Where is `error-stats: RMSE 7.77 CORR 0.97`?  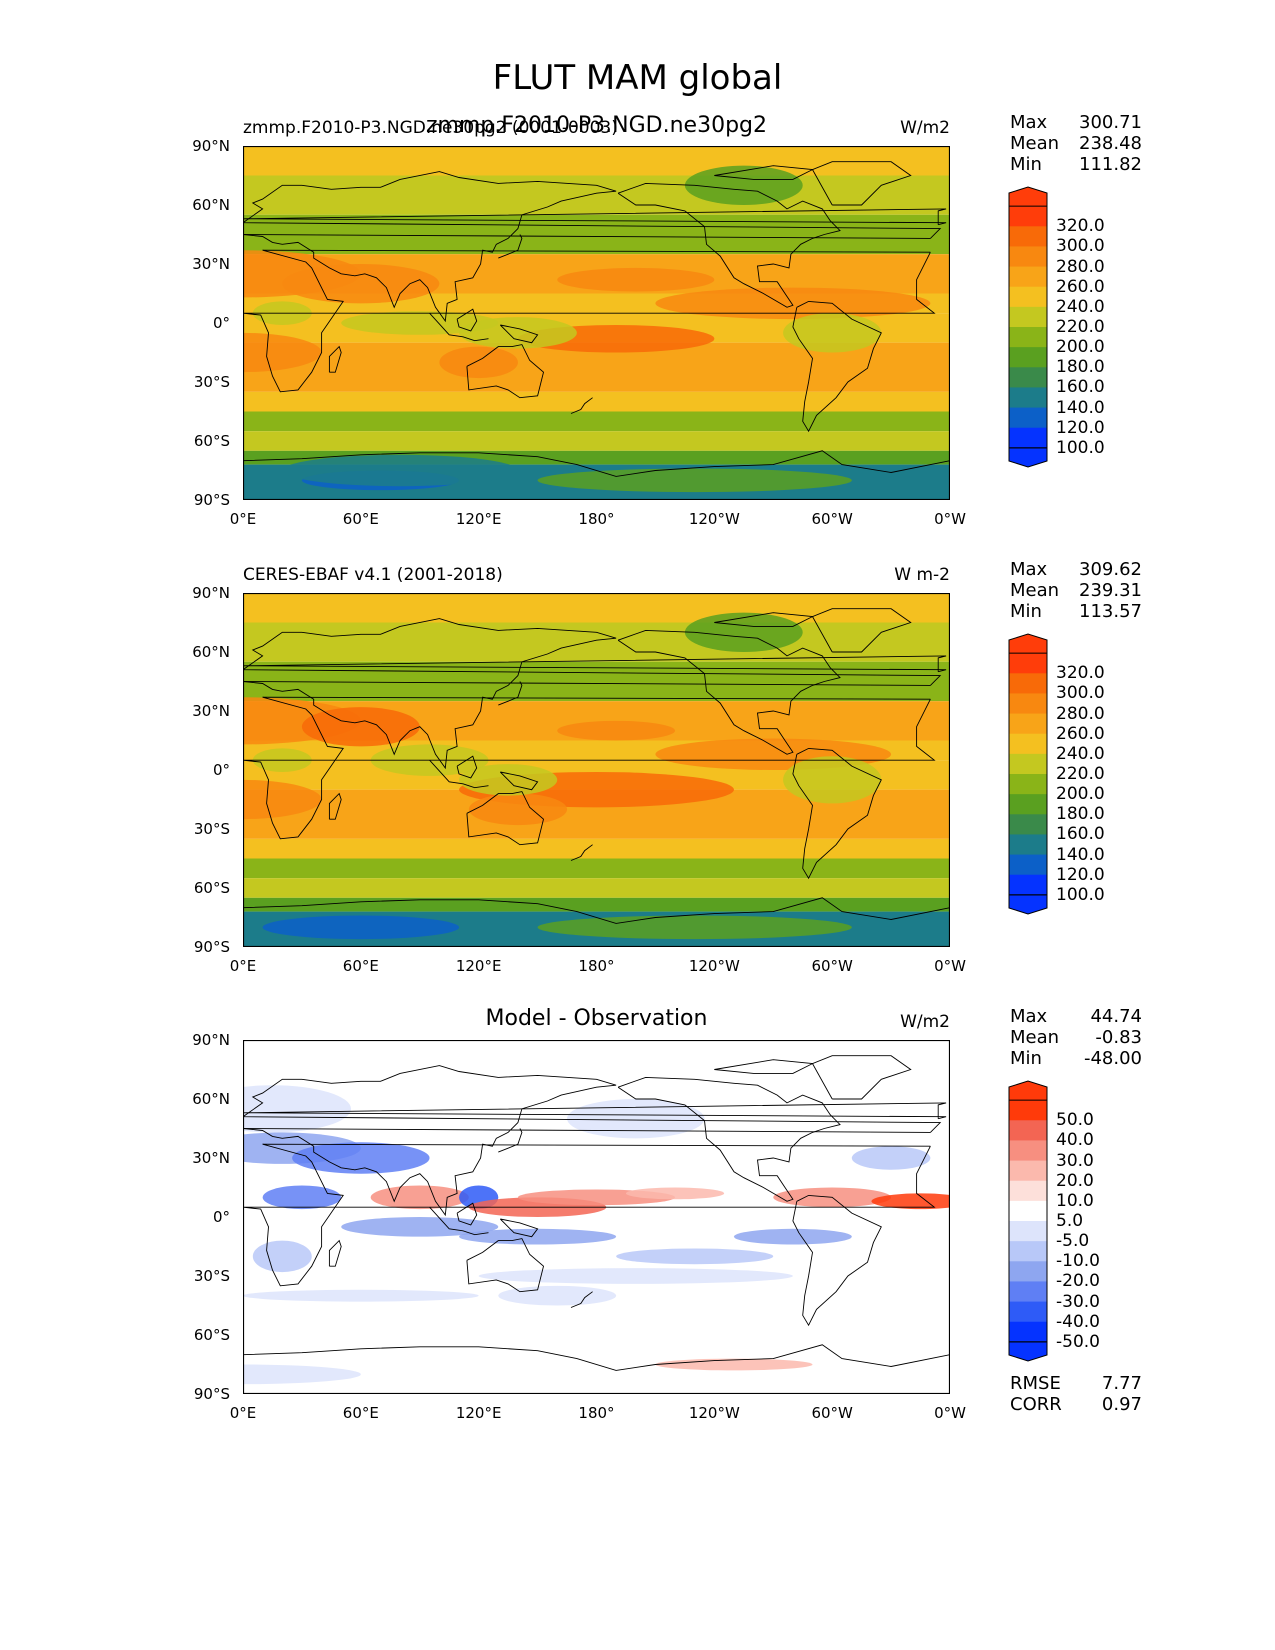
error-stats: RMSE 7.77 CORR 0.97 is located at coordinates (1076, 1394).